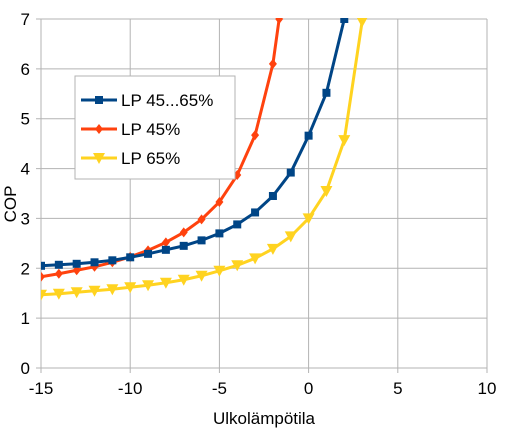  What do you see at coordinates (397, 388) in the screenshot?
I see `x-tick-label: 5` at bounding box center [397, 388].